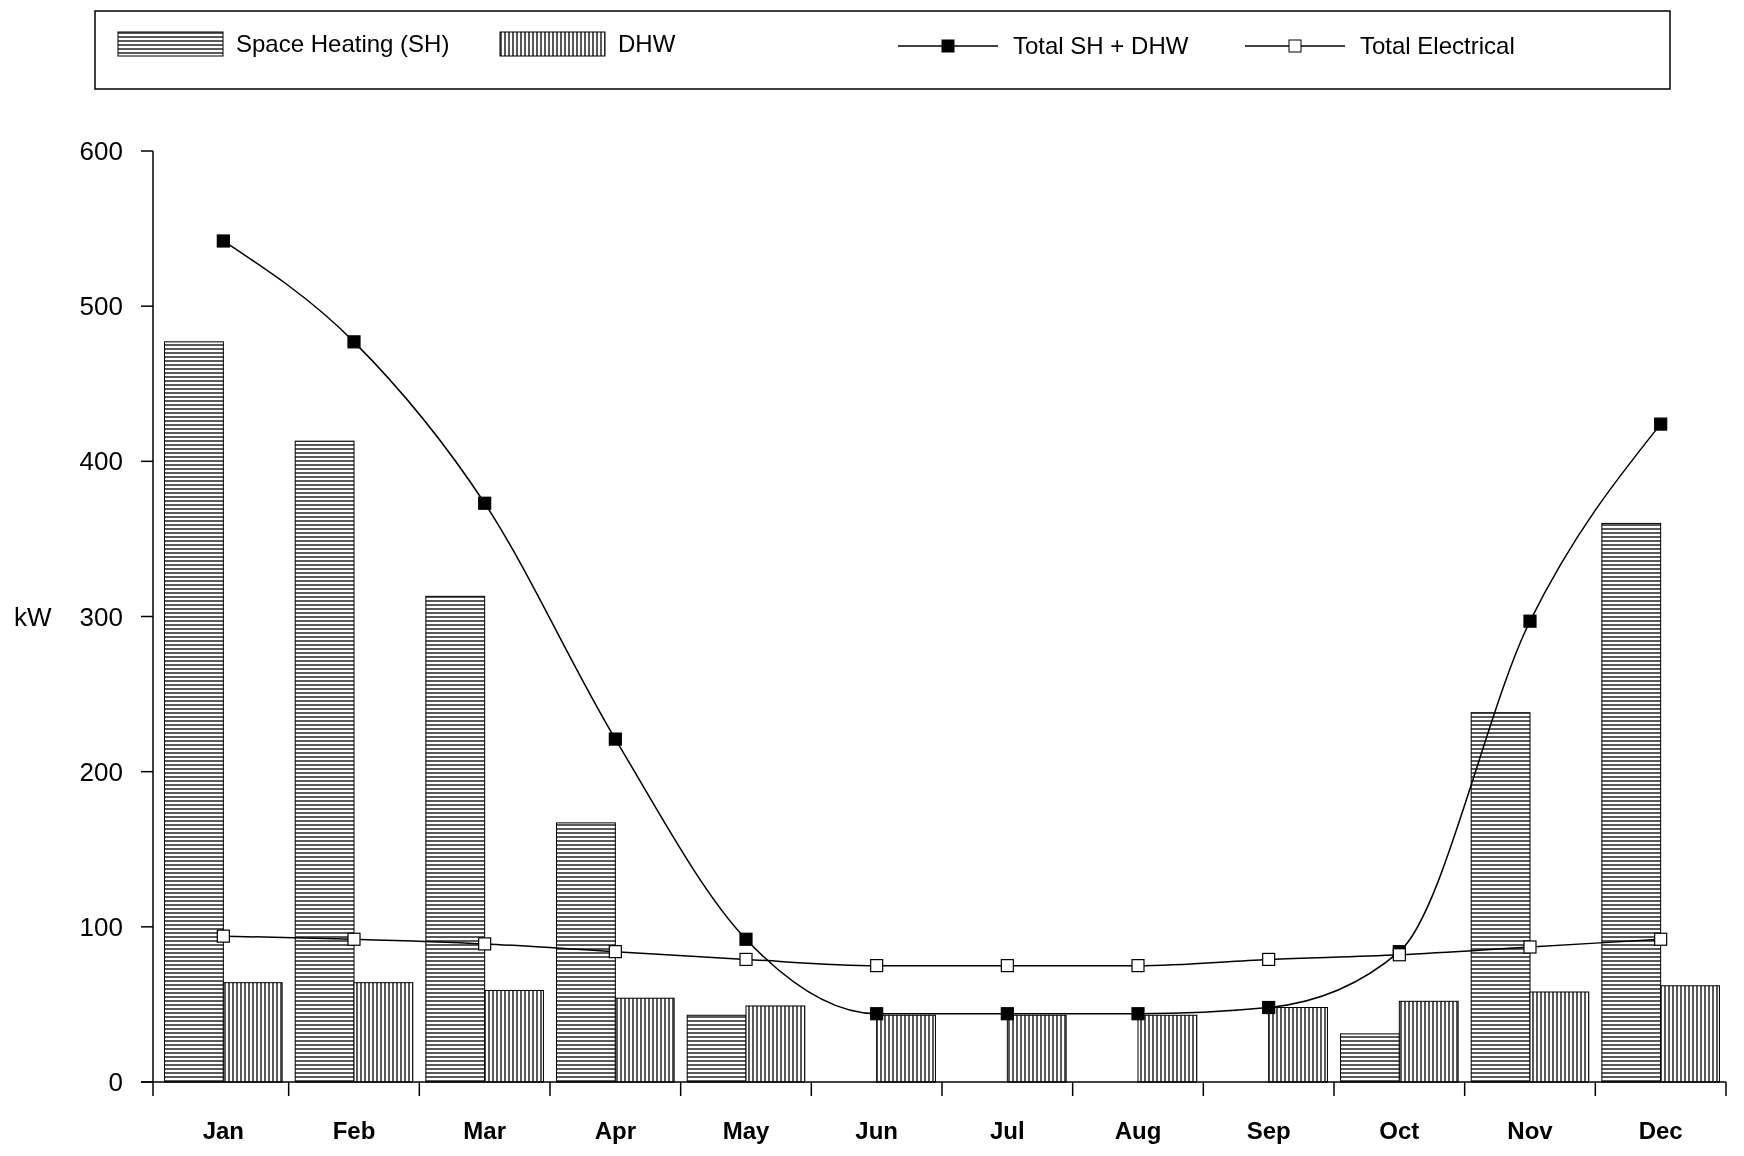 Image resolution: width=1744 pixels, height=1156 pixels. I want to click on x-tick-label: Jan, so click(223, 1130).